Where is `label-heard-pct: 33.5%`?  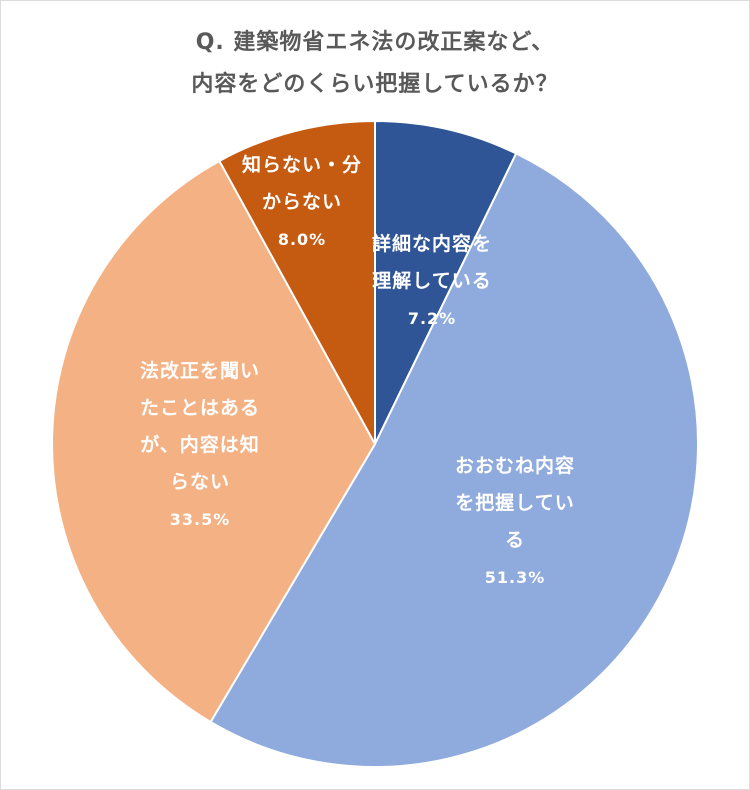
label-heard-pct: 33.5% is located at coordinates (200, 519).